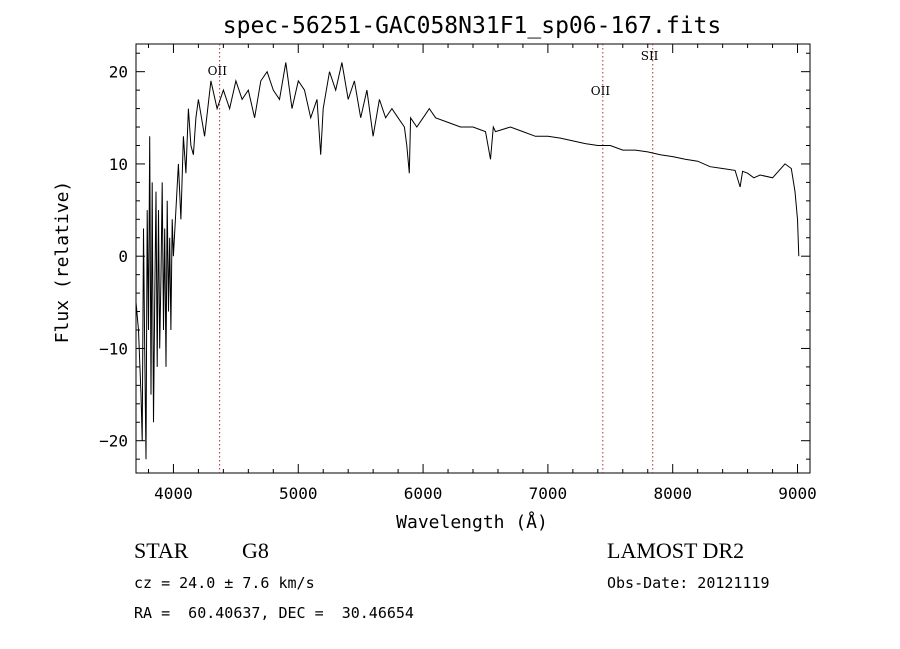 Image resolution: width=900 pixels, height=649 pixels. What do you see at coordinates (62, 262) in the screenshot?
I see `y-axis-label: Flux (relative)` at bounding box center [62, 262].